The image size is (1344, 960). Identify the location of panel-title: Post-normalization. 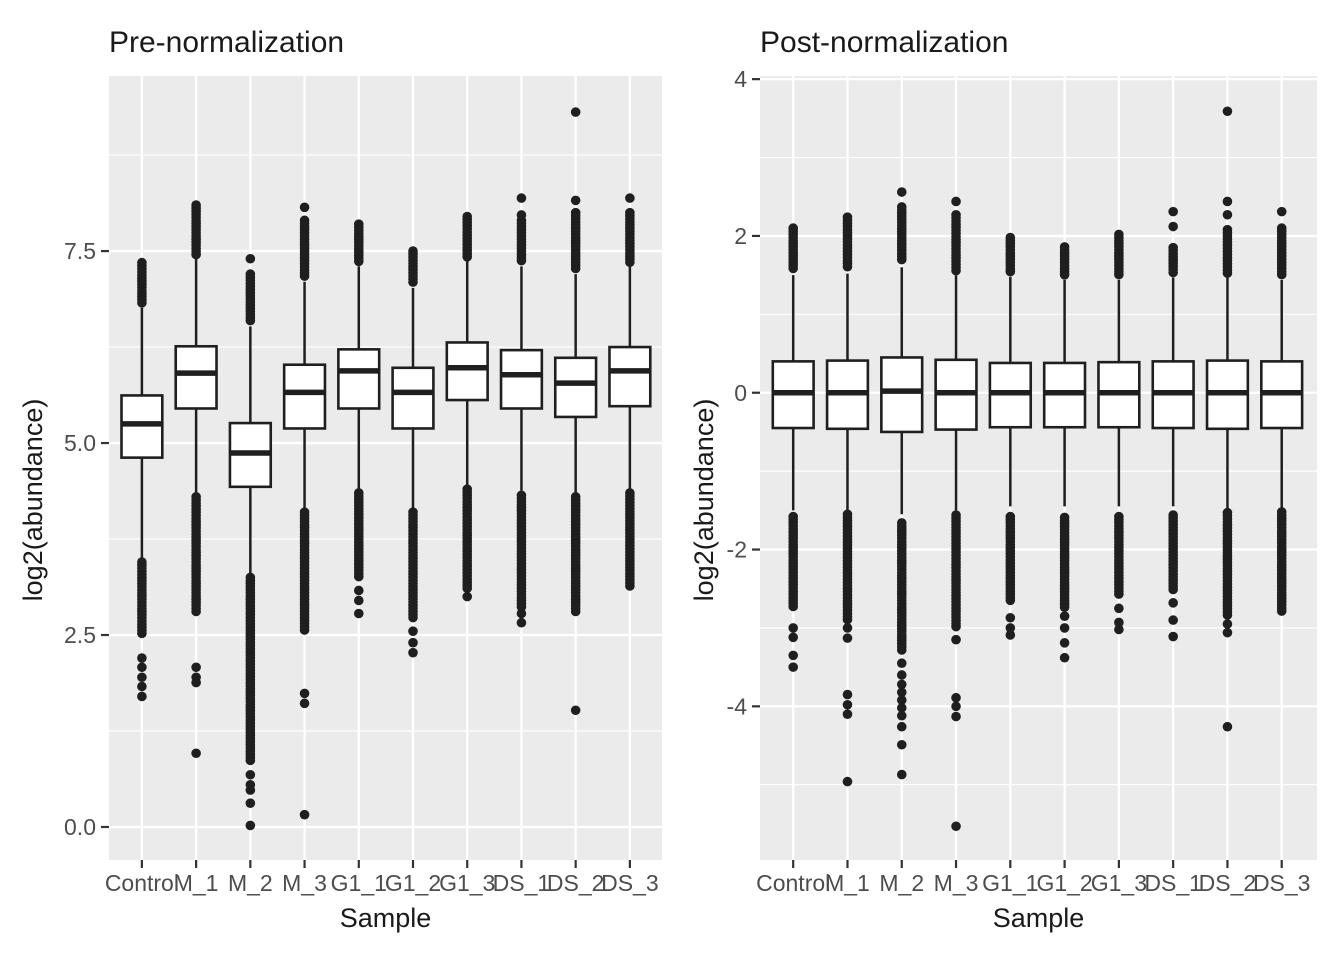
(884, 42).